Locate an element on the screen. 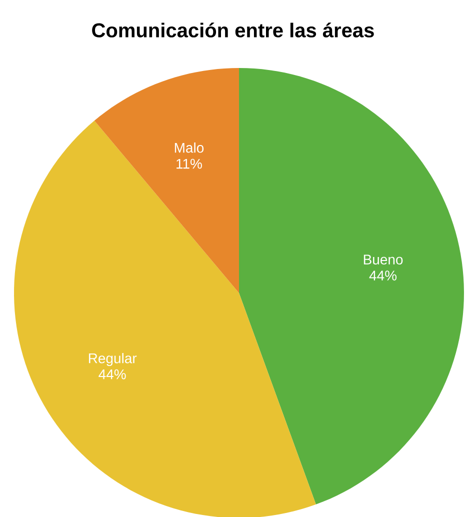 This screenshot has width=466, height=517. slice-label: Bueno is located at coordinates (383, 259).